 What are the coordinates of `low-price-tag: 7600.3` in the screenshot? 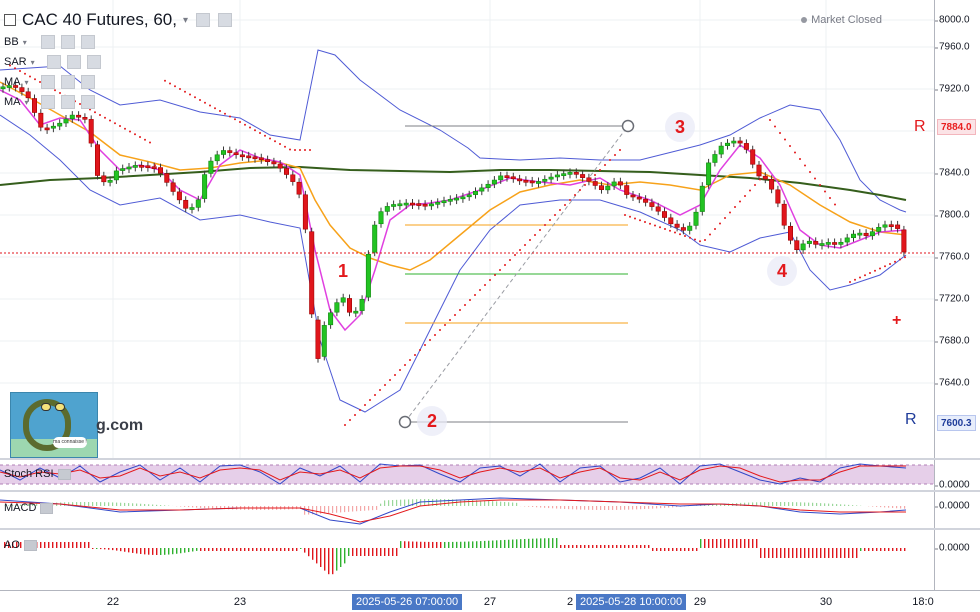 It's located at (956, 423).